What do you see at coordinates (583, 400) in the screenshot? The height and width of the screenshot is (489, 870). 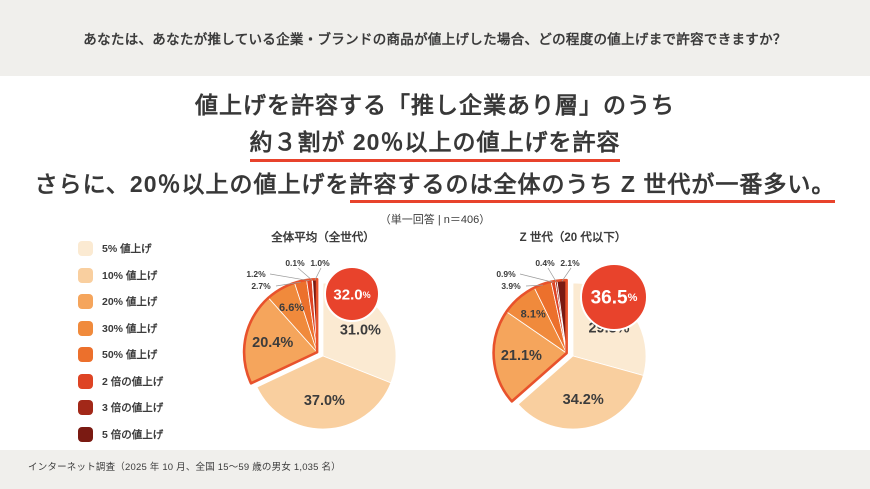 I see `slice-value-label: 34.2%` at bounding box center [583, 400].